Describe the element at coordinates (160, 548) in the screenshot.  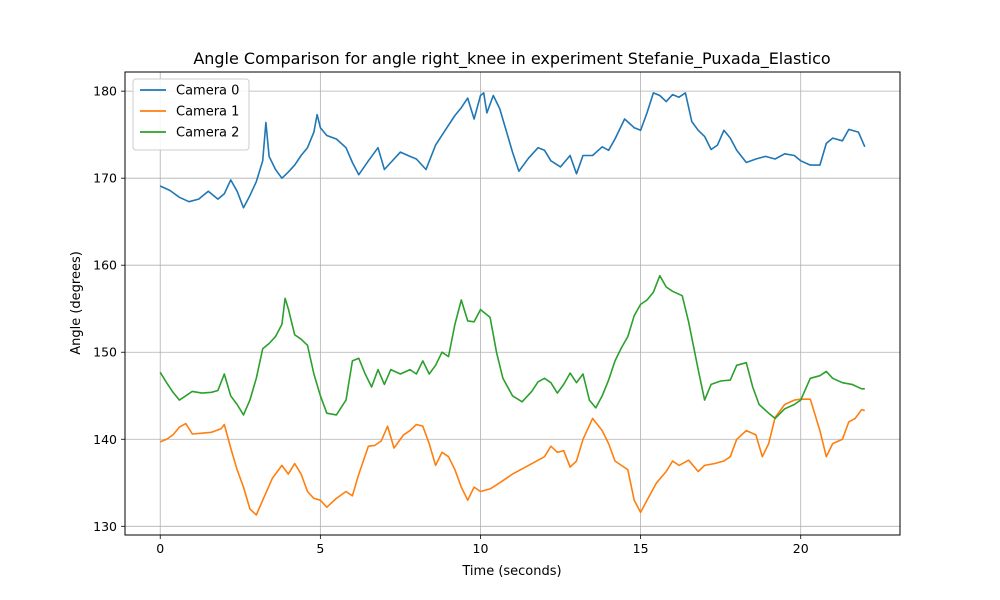
I see `x-tick-label: 0` at that location.